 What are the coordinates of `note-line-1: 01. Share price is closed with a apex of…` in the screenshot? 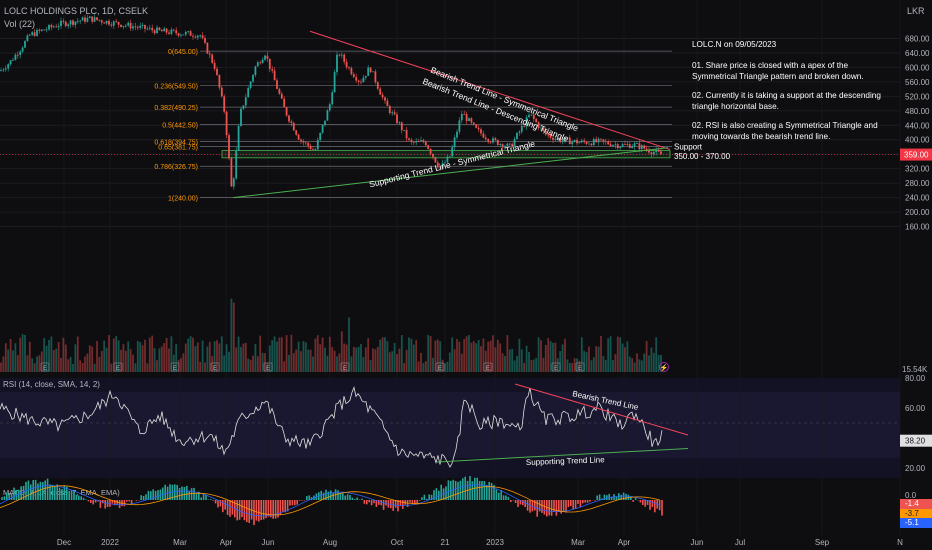 It's located at (778, 71).